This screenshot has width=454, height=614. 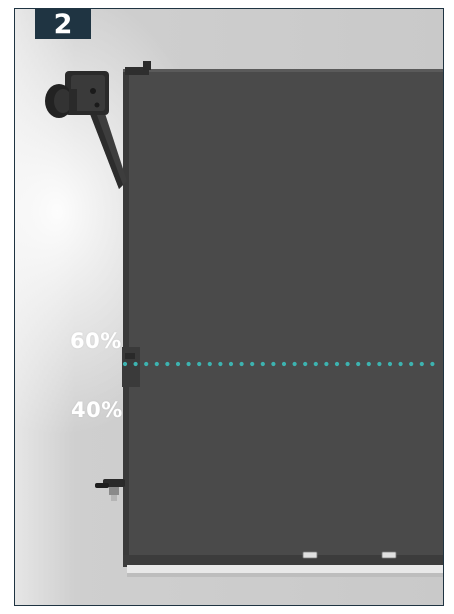 I want to click on drain-valve-icon, so click(x=110, y=490).